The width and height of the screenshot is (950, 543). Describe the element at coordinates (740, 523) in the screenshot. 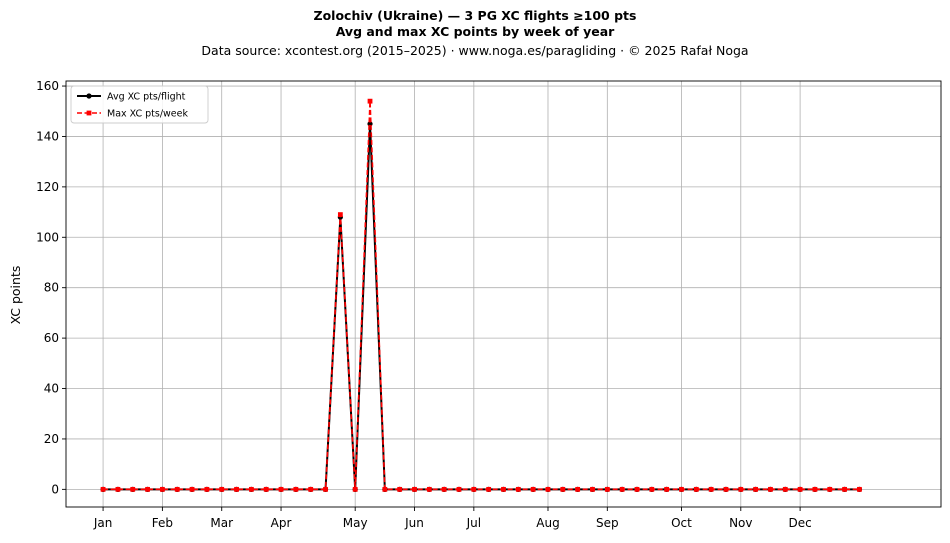

I see `x-tick-label: Nov` at that location.